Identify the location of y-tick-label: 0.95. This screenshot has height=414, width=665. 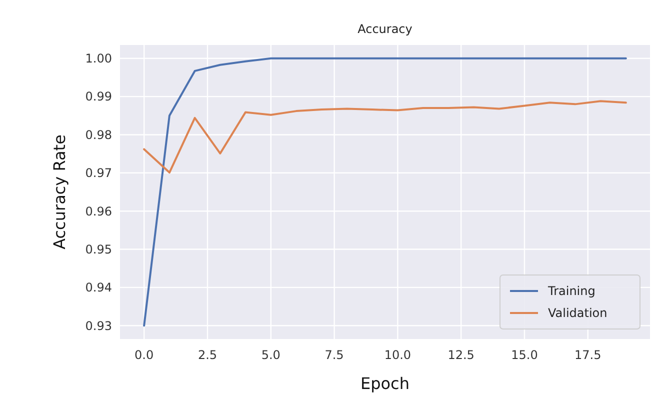
(98, 249).